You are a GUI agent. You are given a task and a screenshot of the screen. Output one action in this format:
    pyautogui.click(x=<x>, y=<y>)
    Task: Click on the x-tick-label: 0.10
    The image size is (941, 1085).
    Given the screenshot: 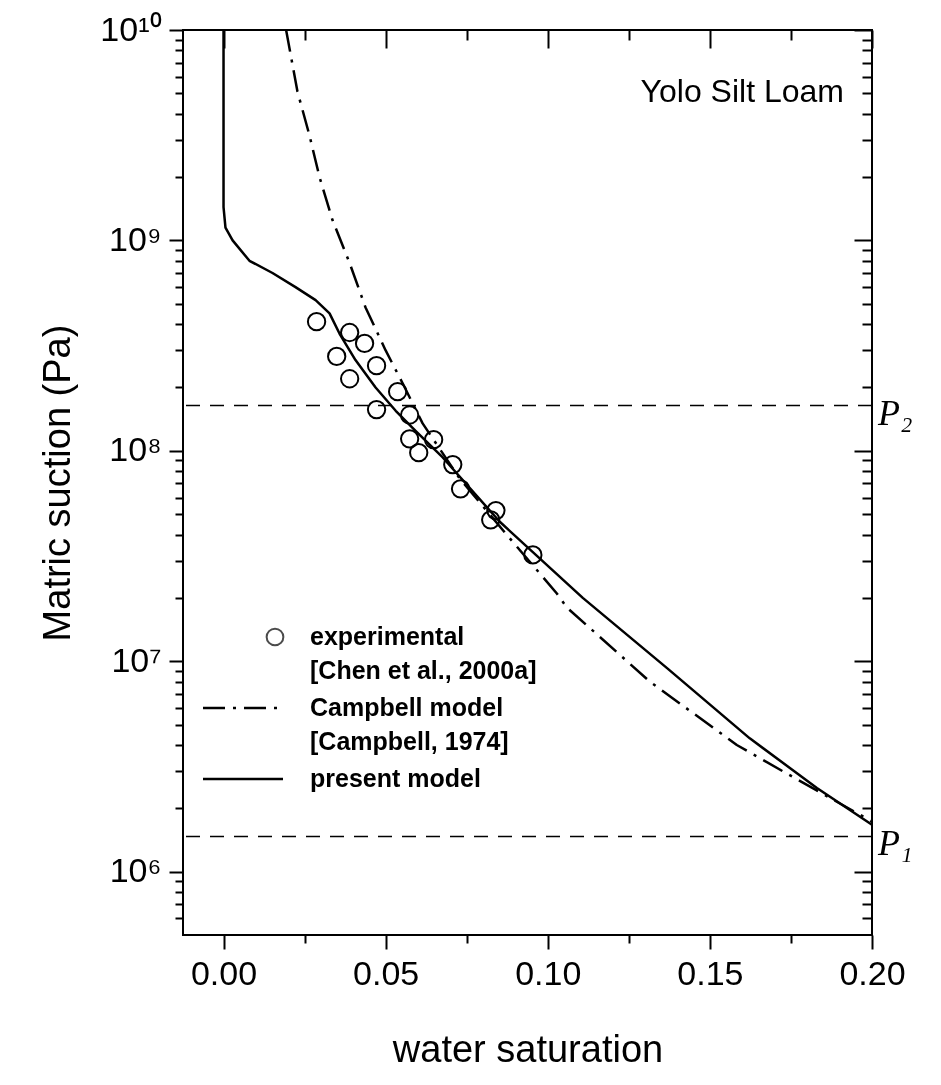 What is the action you would take?
    pyautogui.click(x=548, y=972)
    